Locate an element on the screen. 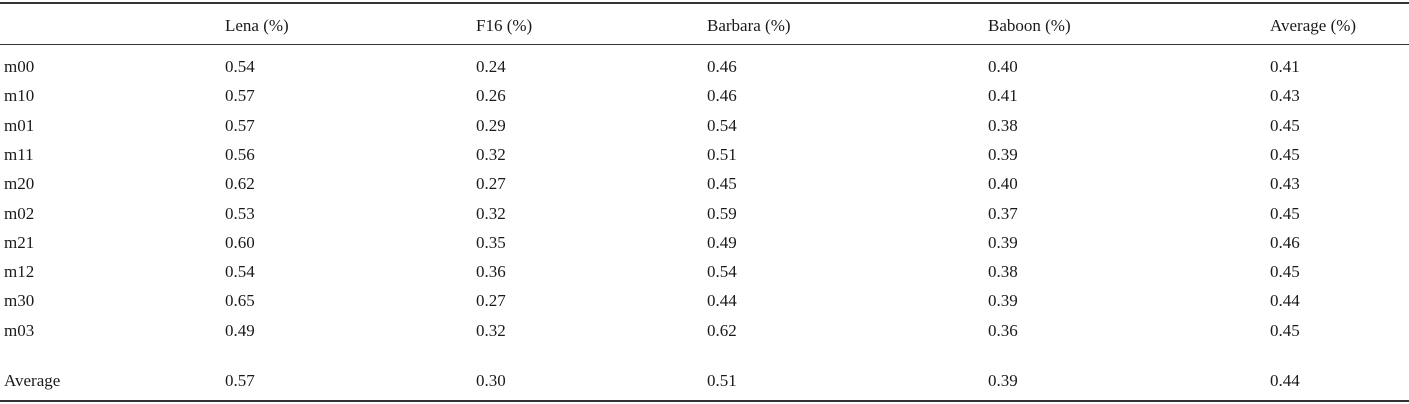  column-header: F16 (%) is located at coordinates (504, 25).